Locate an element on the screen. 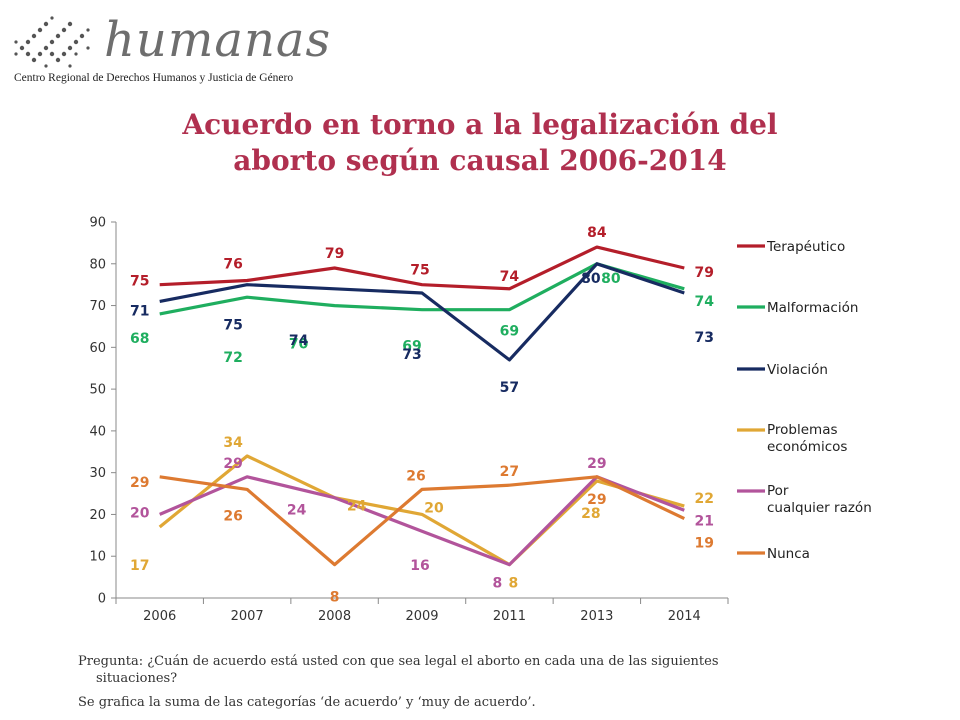 The image size is (960, 720). y-tick-label: 40 is located at coordinates (97, 431).